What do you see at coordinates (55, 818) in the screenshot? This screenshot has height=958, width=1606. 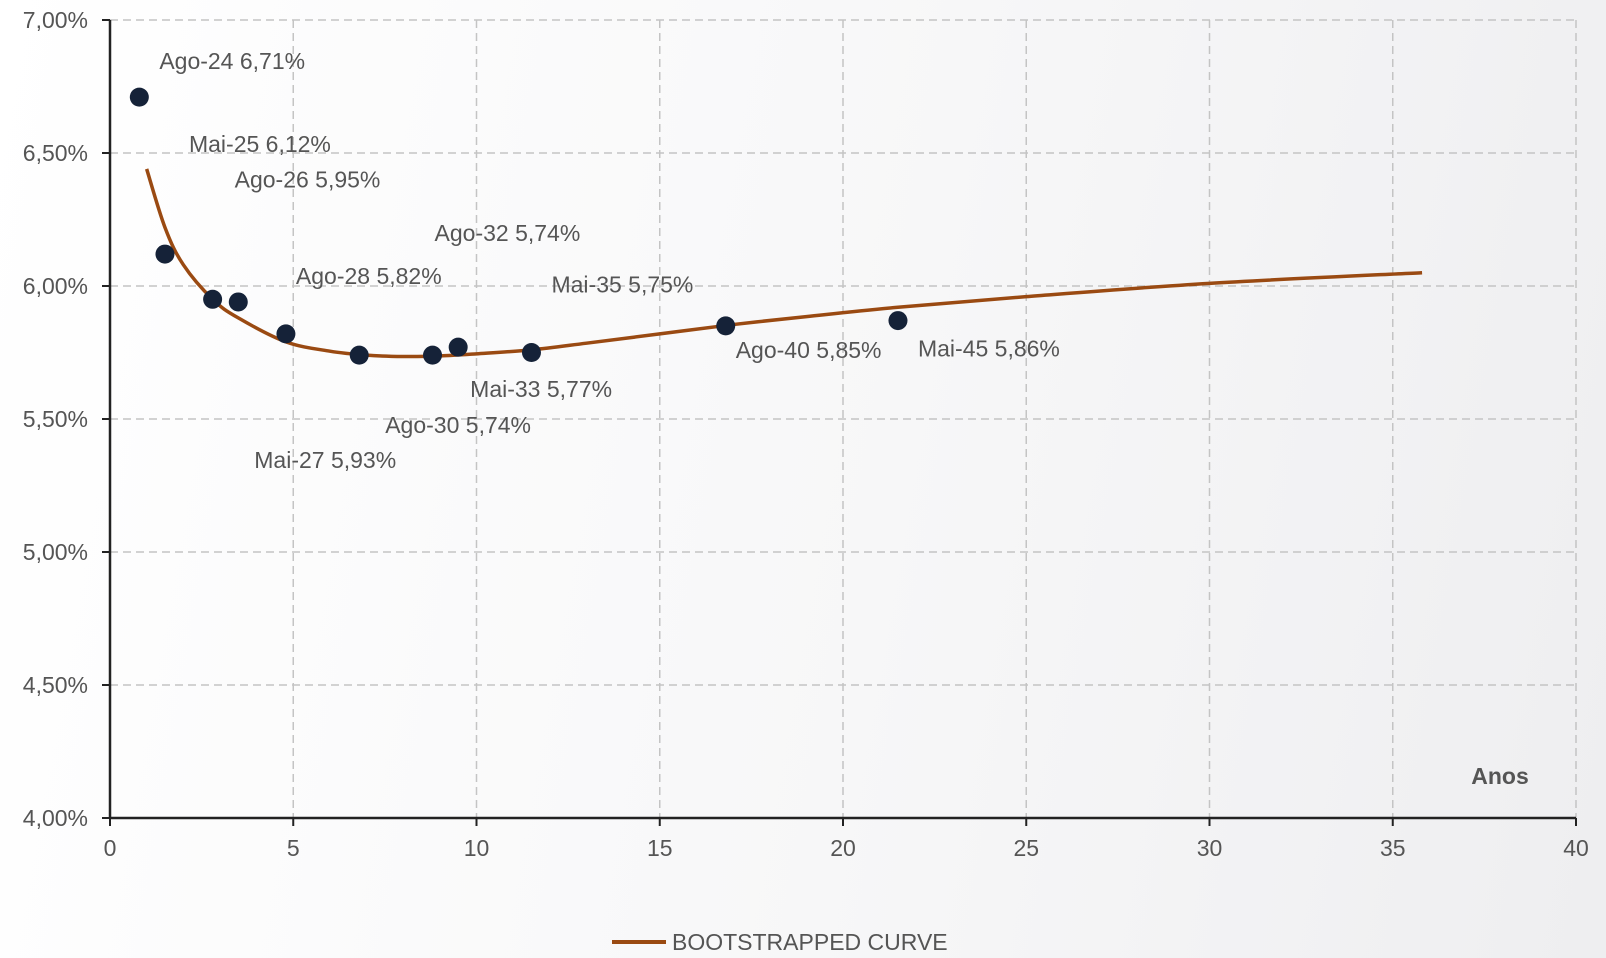 I see `y-tick-label: 4,00%` at bounding box center [55, 818].